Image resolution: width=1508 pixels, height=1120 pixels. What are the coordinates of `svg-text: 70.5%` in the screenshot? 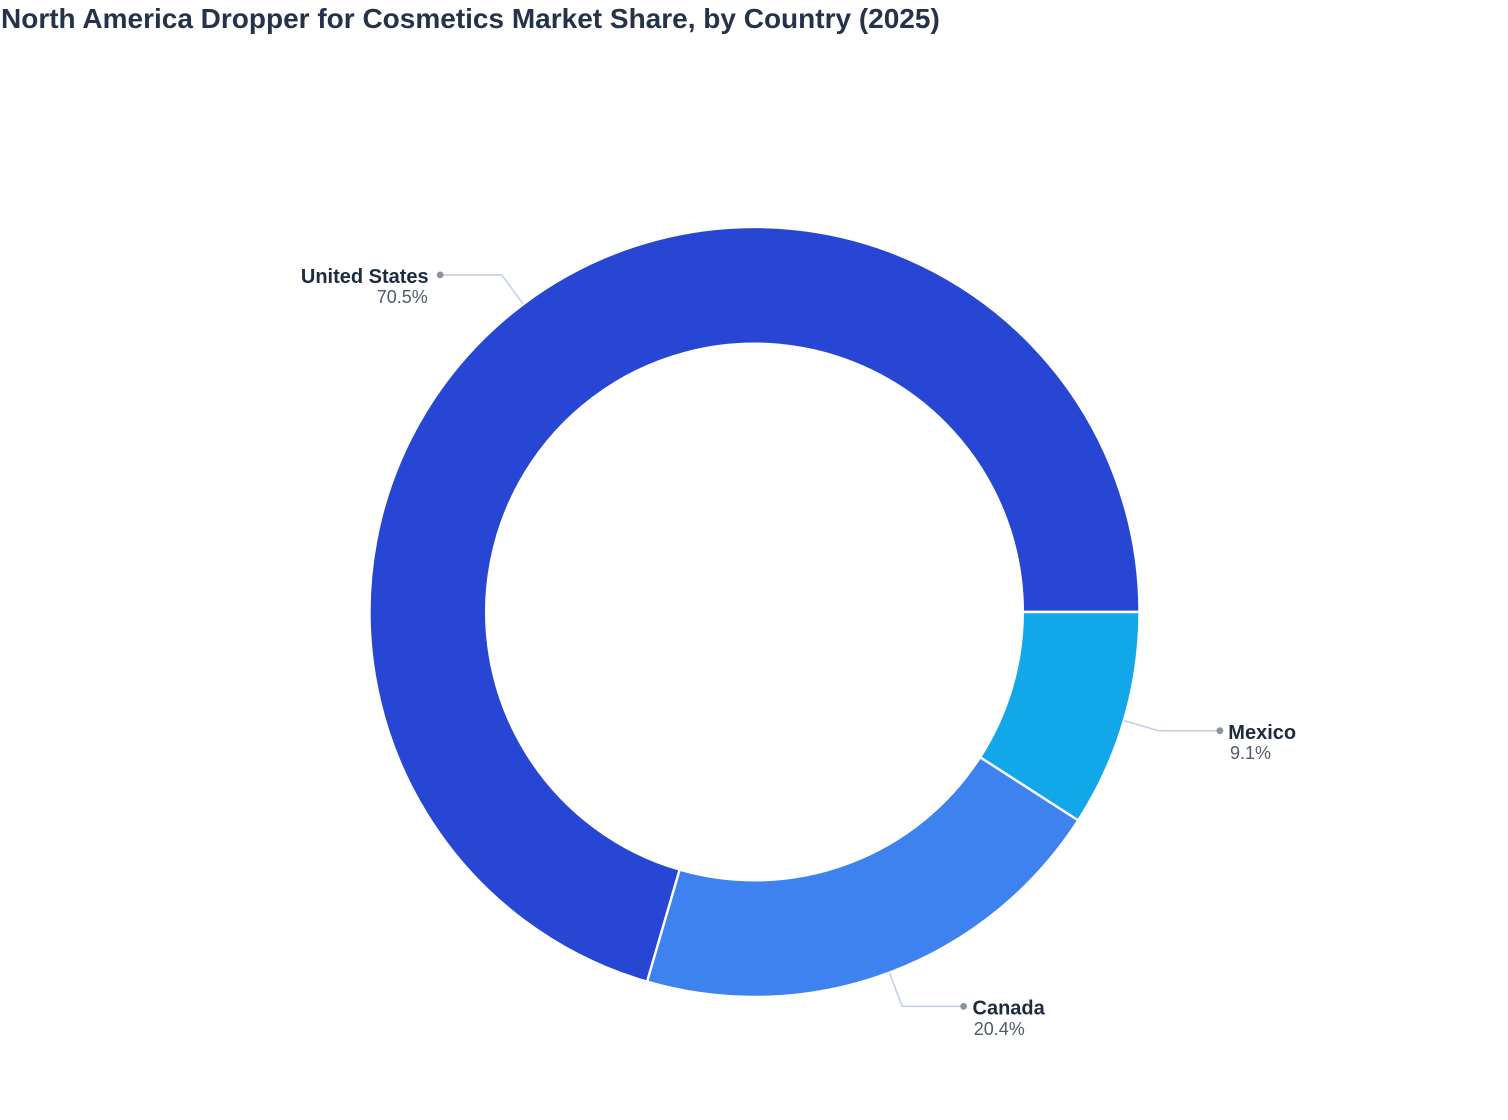 It's located at (402, 297).